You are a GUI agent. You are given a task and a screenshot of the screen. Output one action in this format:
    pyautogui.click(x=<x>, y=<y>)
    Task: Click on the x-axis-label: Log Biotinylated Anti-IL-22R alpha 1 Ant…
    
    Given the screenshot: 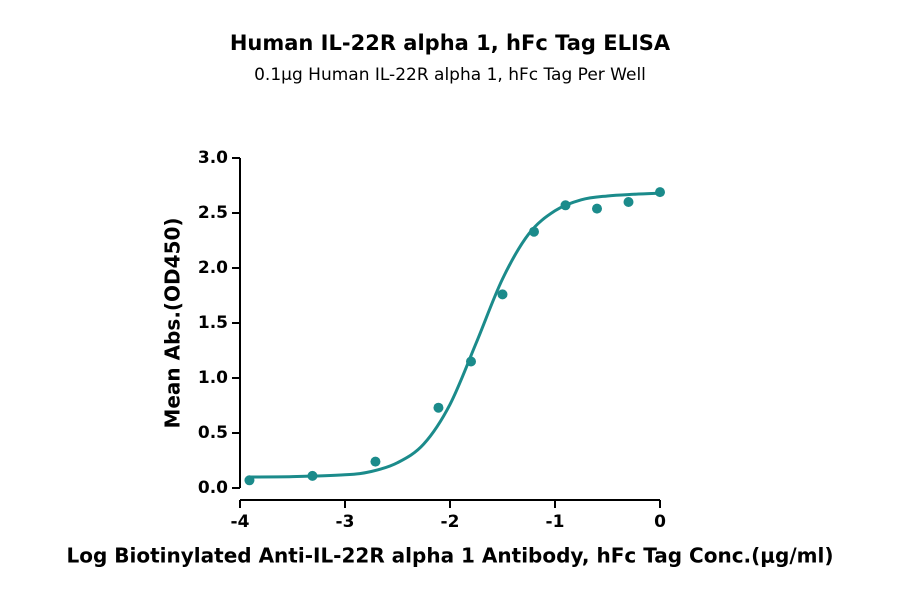 What is the action you would take?
    pyautogui.click(x=450, y=556)
    